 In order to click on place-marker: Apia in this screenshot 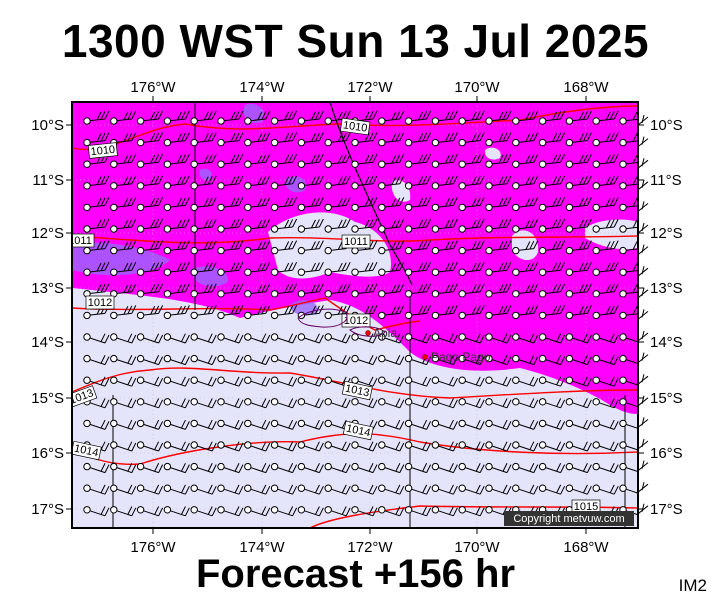, I will do `click(381, 333)`.